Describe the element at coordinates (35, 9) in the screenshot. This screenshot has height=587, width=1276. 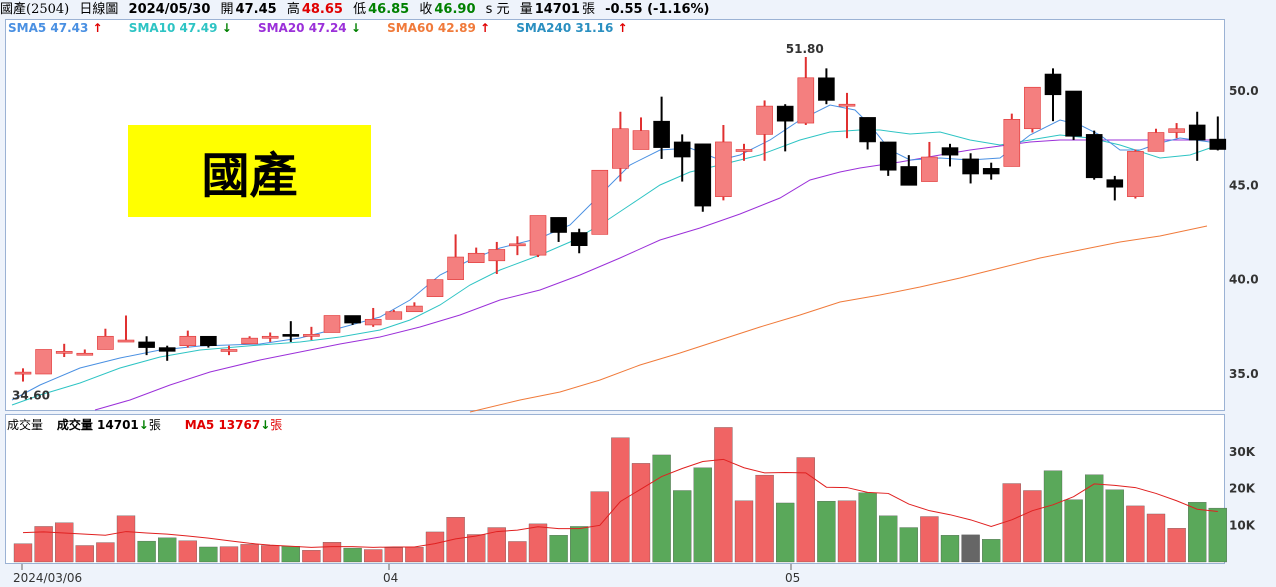
I see `stock-name: 國產(2504)` at that location.